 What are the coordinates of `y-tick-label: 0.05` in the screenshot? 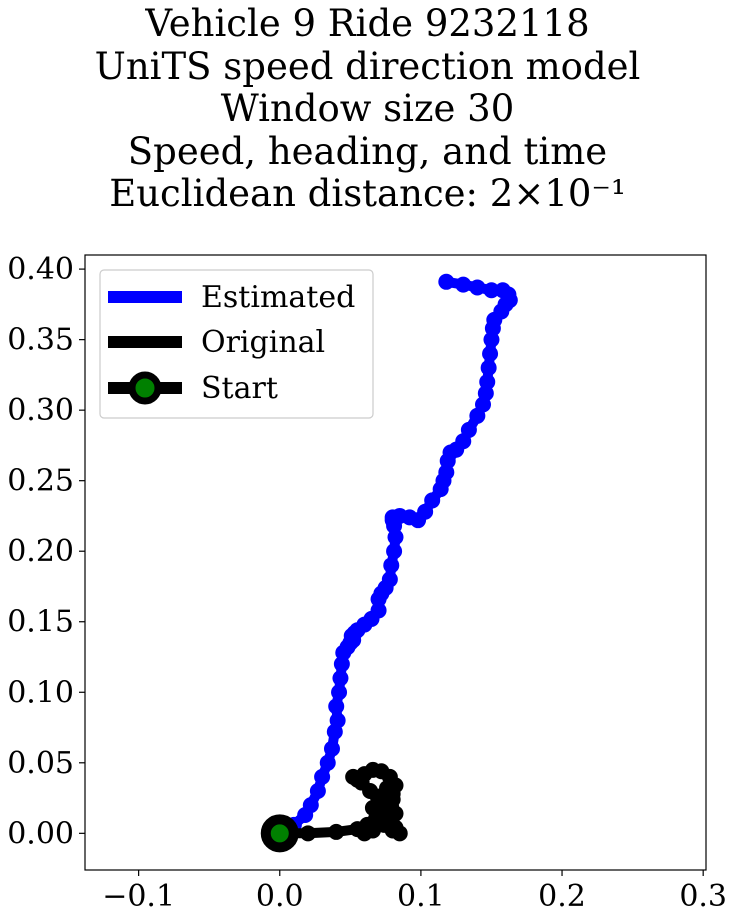 It's located at (40, 763).